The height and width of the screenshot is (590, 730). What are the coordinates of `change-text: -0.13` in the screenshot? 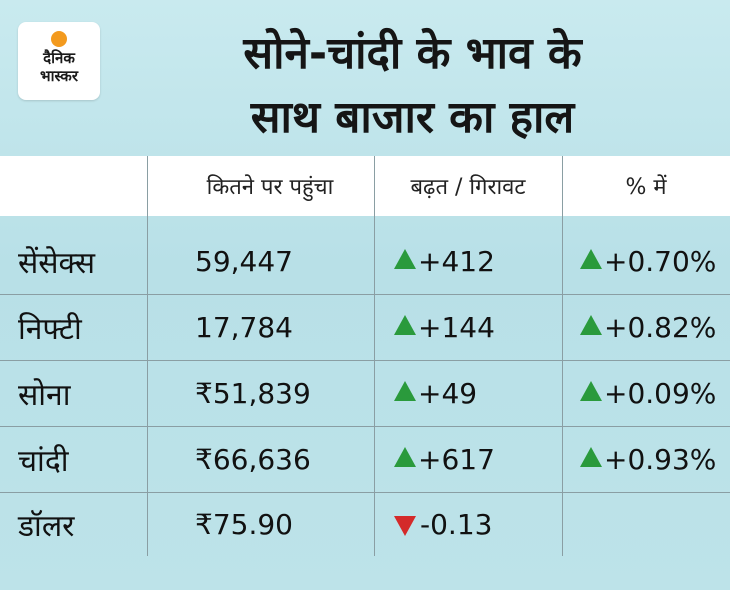 It's located at (456, 524).